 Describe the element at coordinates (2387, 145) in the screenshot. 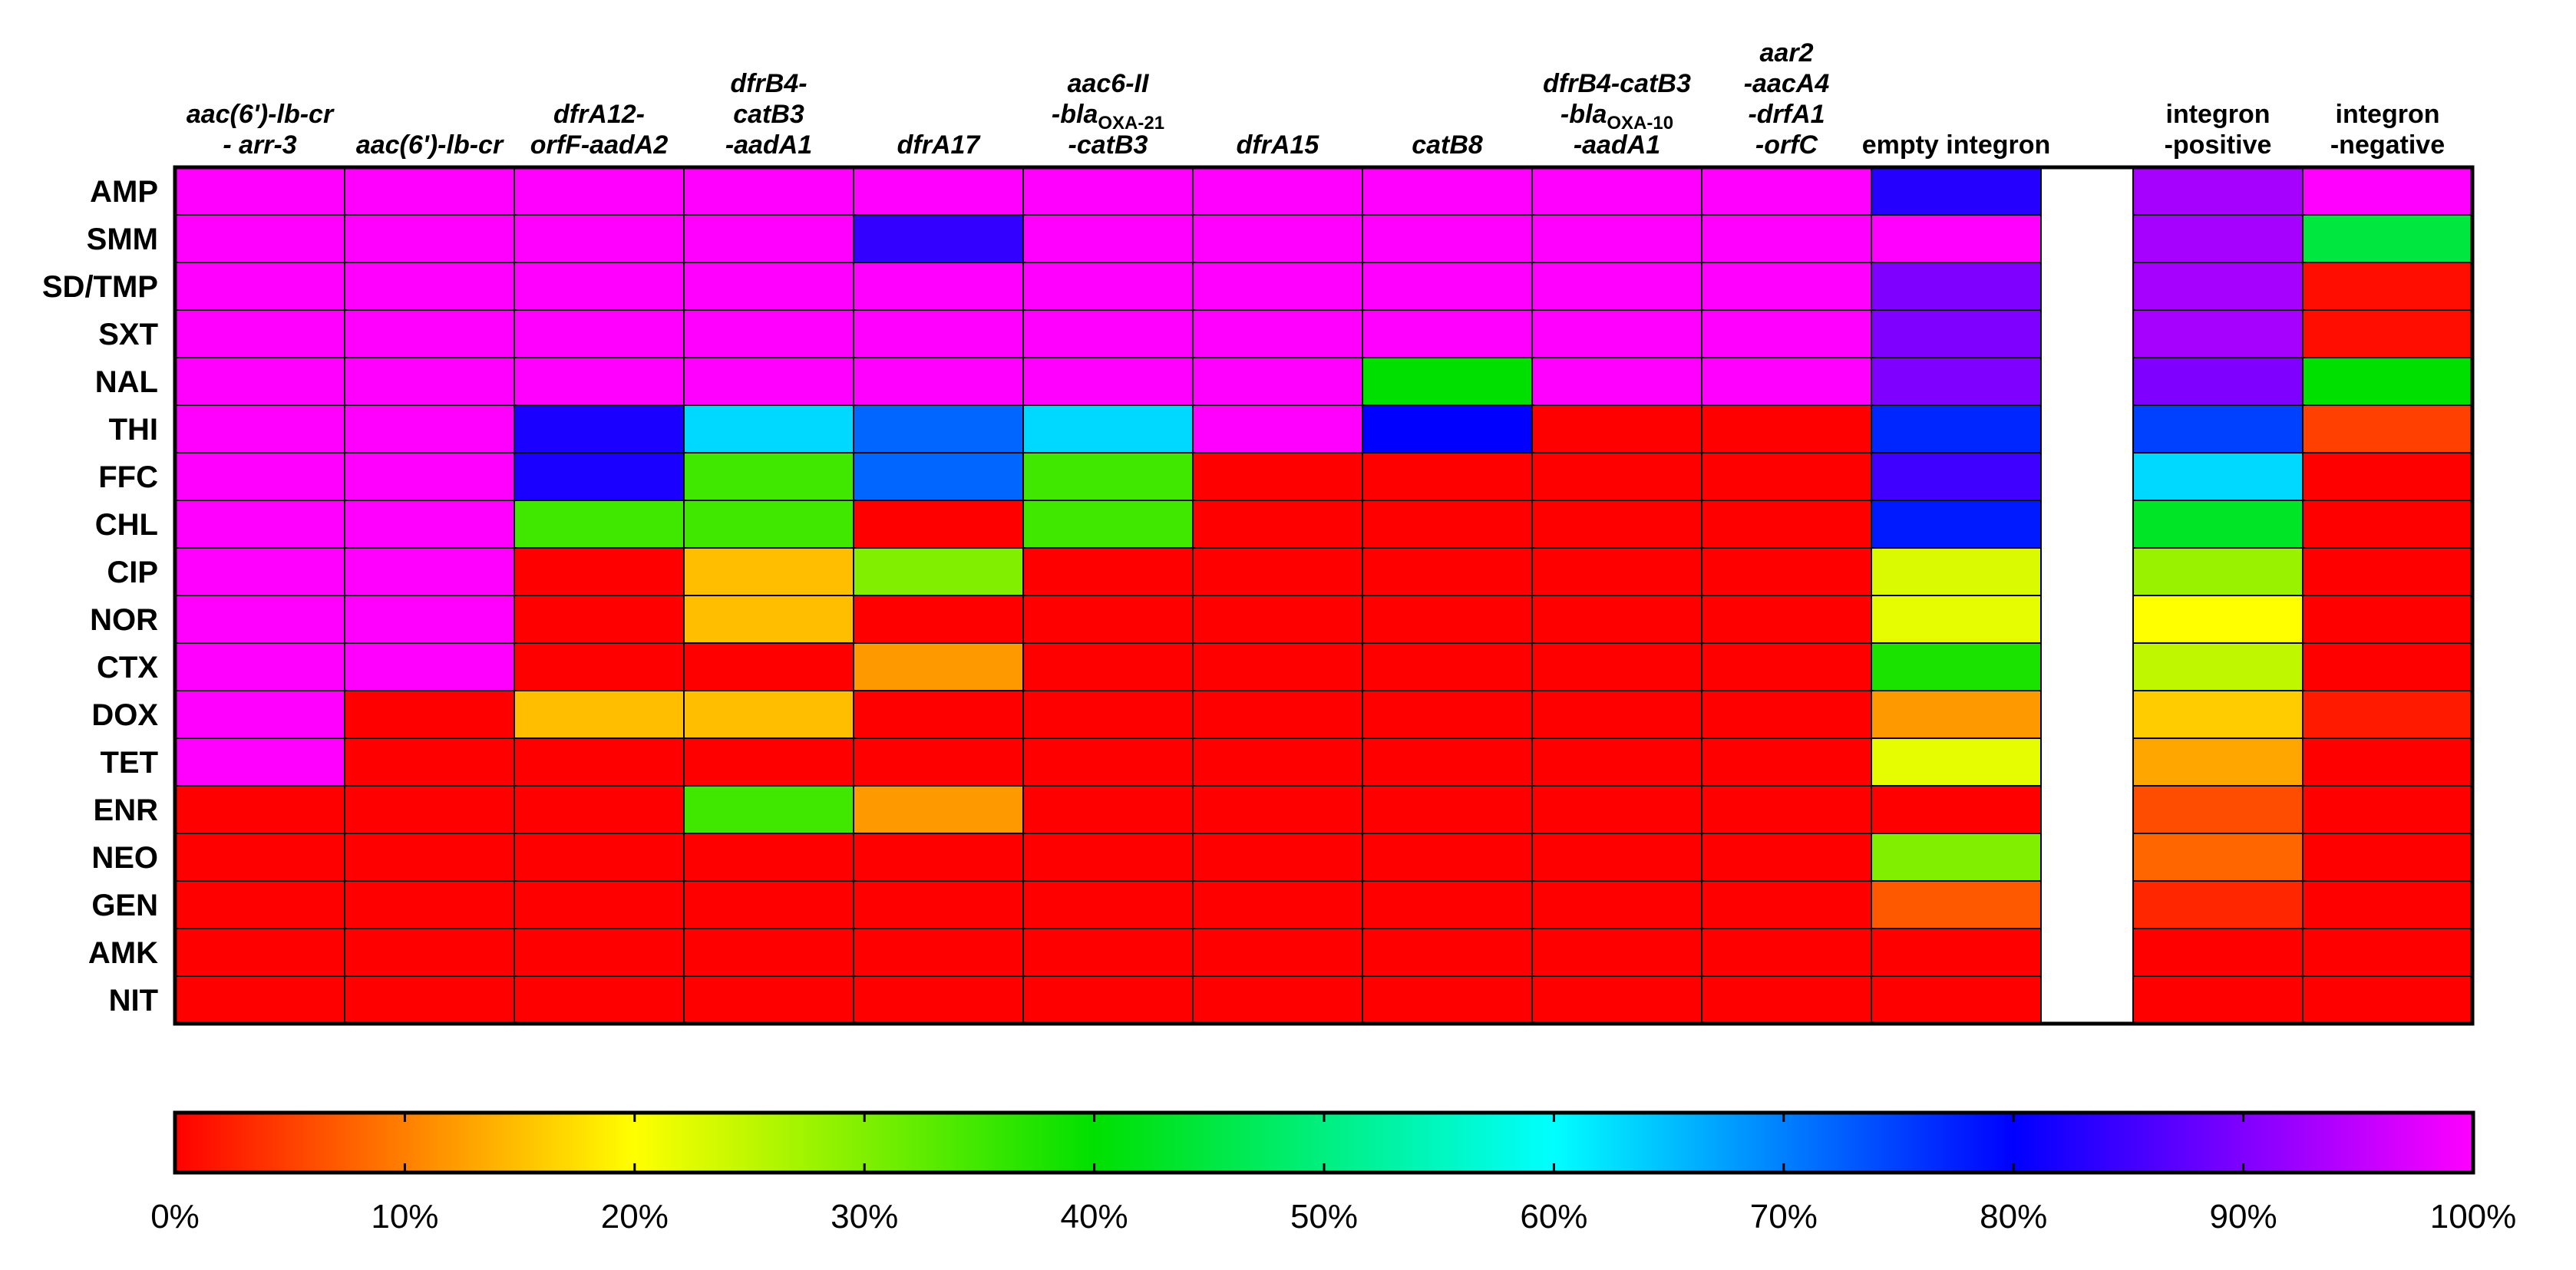

I see `column-label: -negative` at that location.